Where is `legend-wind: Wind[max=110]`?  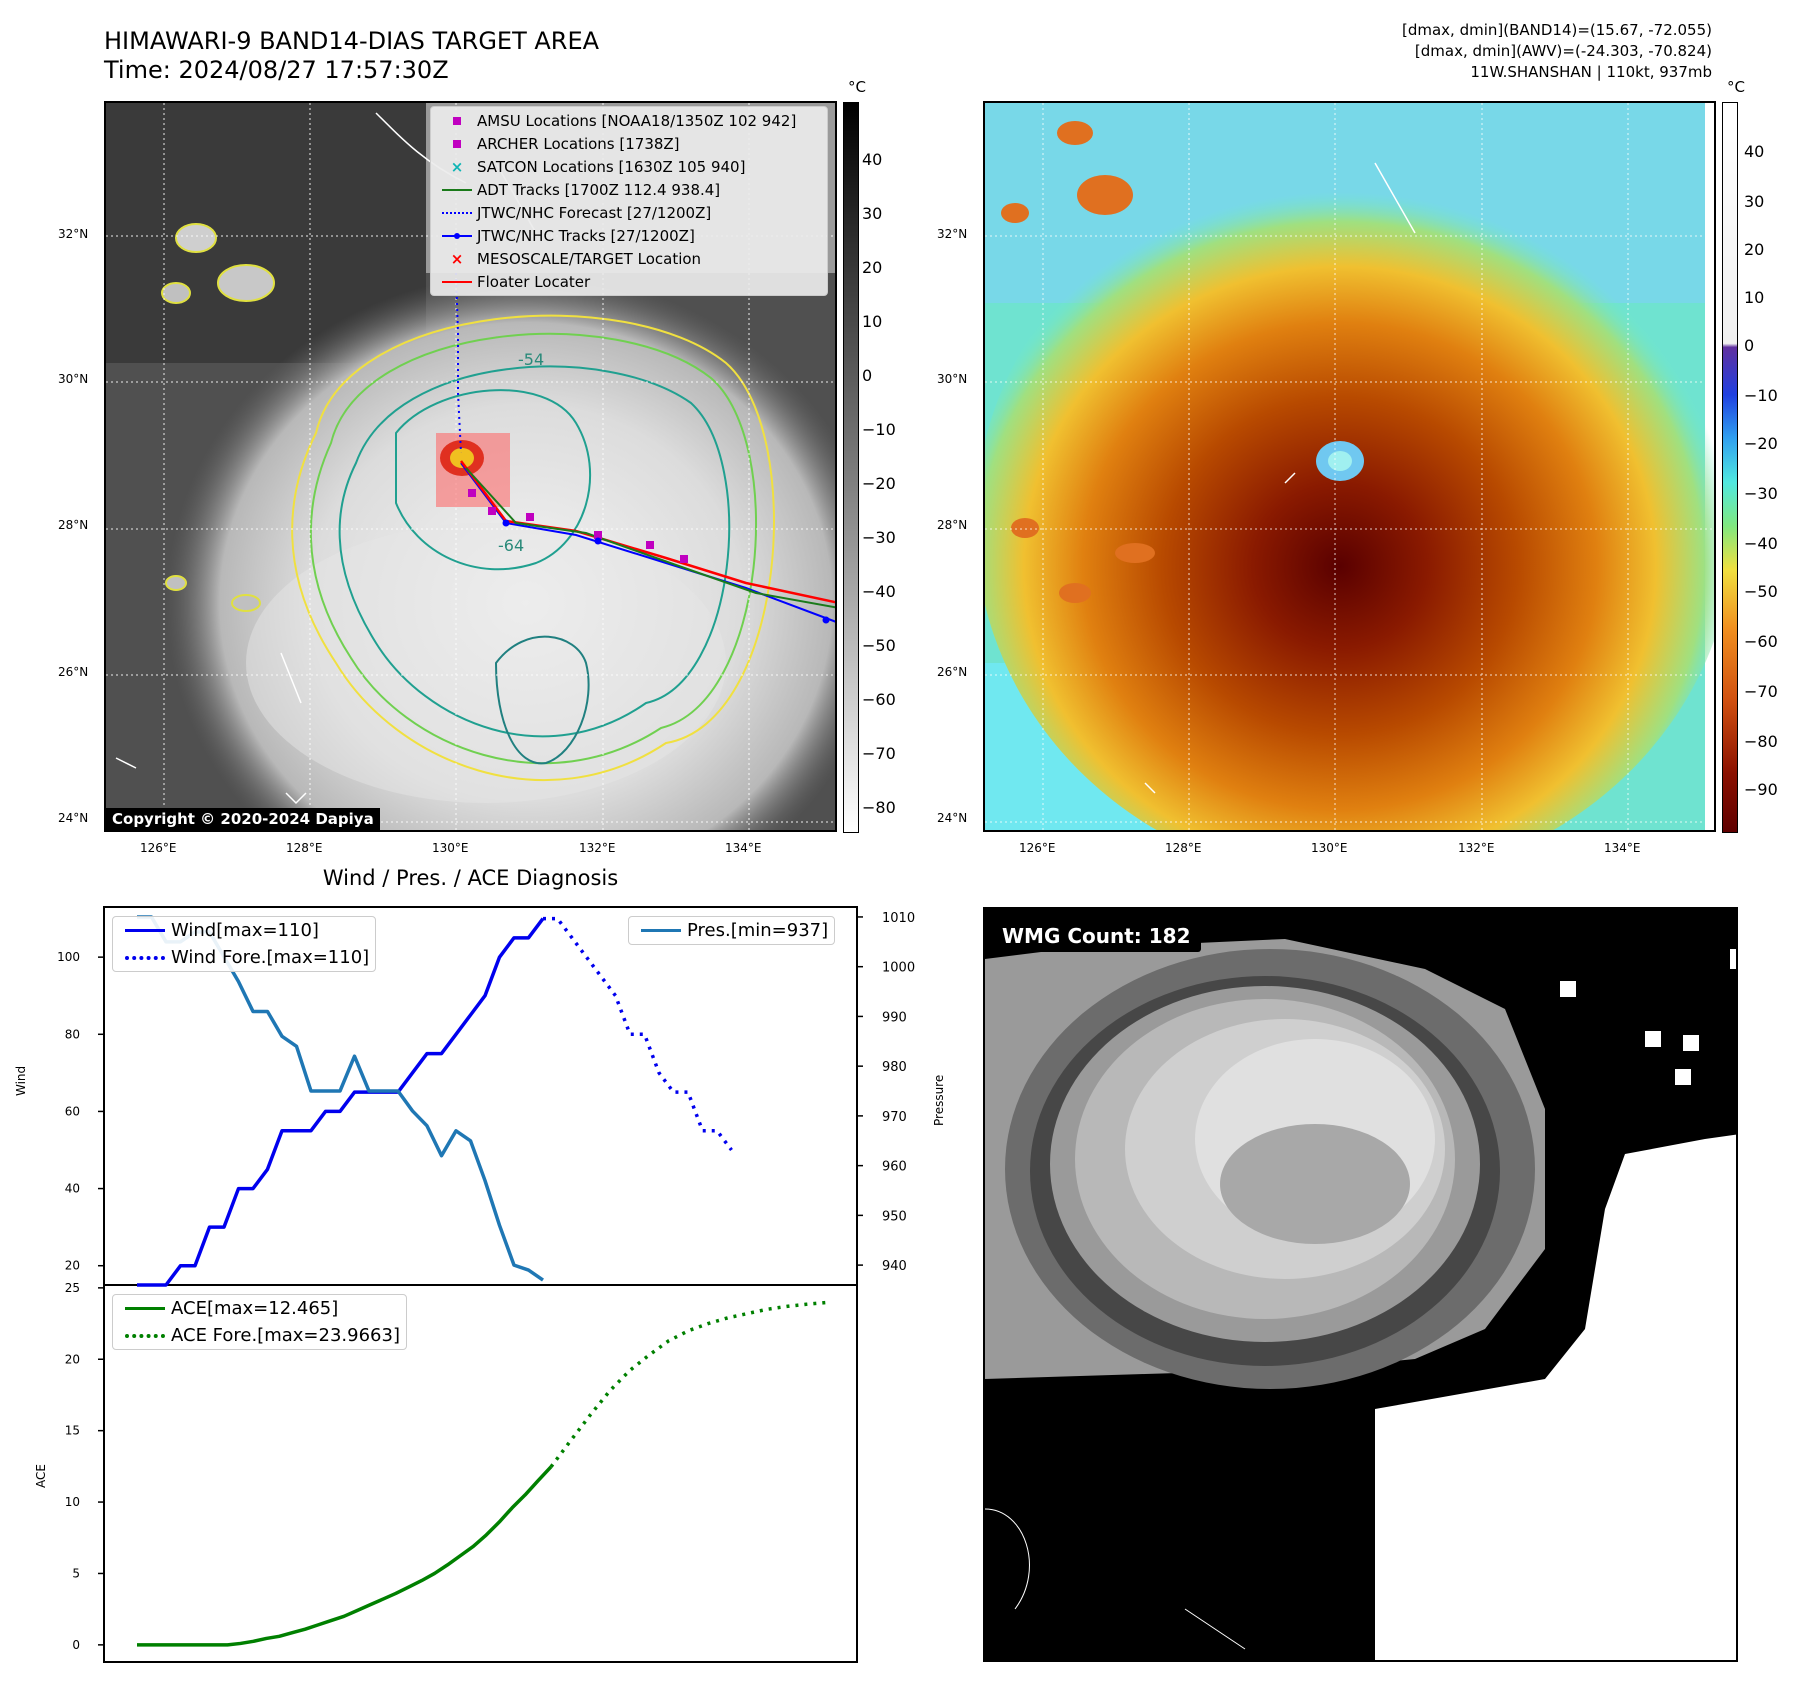
legend-wind: Wind[max=110] is located at coordinates (244, 930).